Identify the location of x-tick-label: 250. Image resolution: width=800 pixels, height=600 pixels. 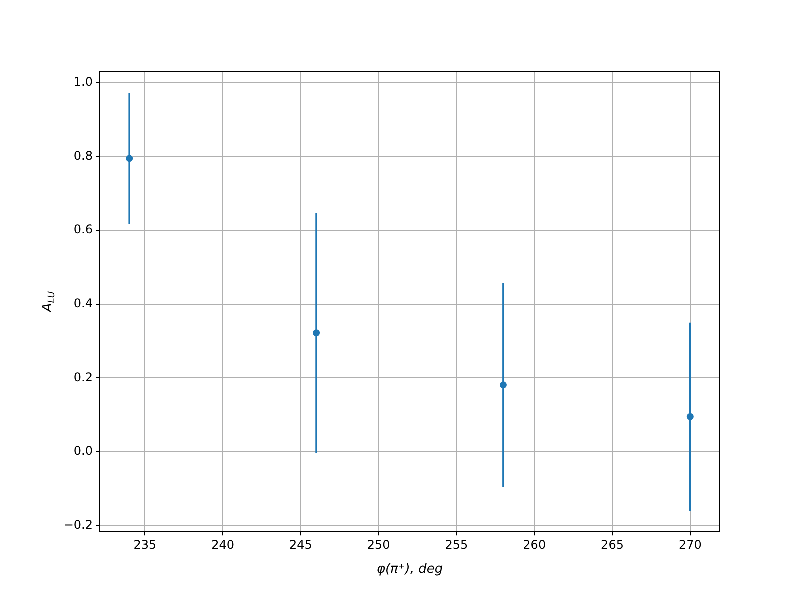
(378, 545).